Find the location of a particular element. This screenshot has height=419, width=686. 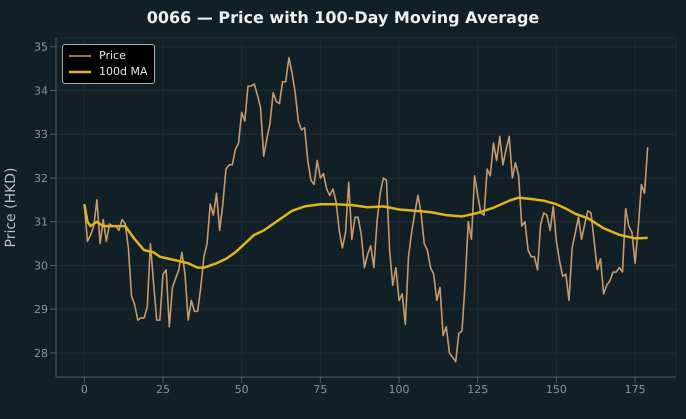

y-tick-label: 33 is located at coordinates (41, 135).